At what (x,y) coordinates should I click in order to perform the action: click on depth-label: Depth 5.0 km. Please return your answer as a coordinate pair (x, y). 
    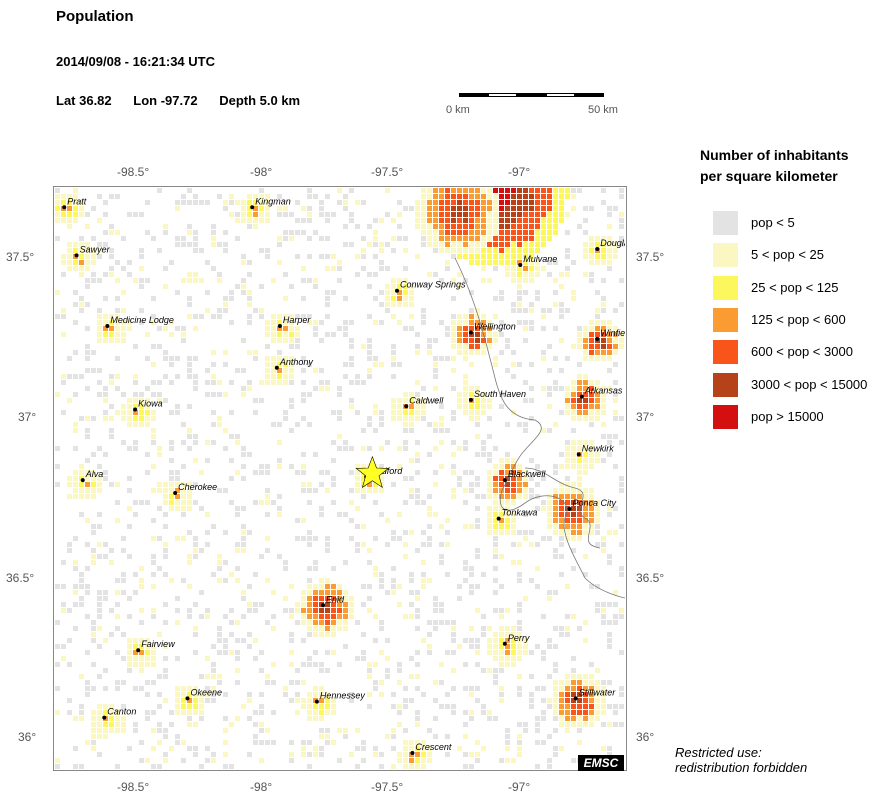
    Looking at the image, I should click on (259, 100).